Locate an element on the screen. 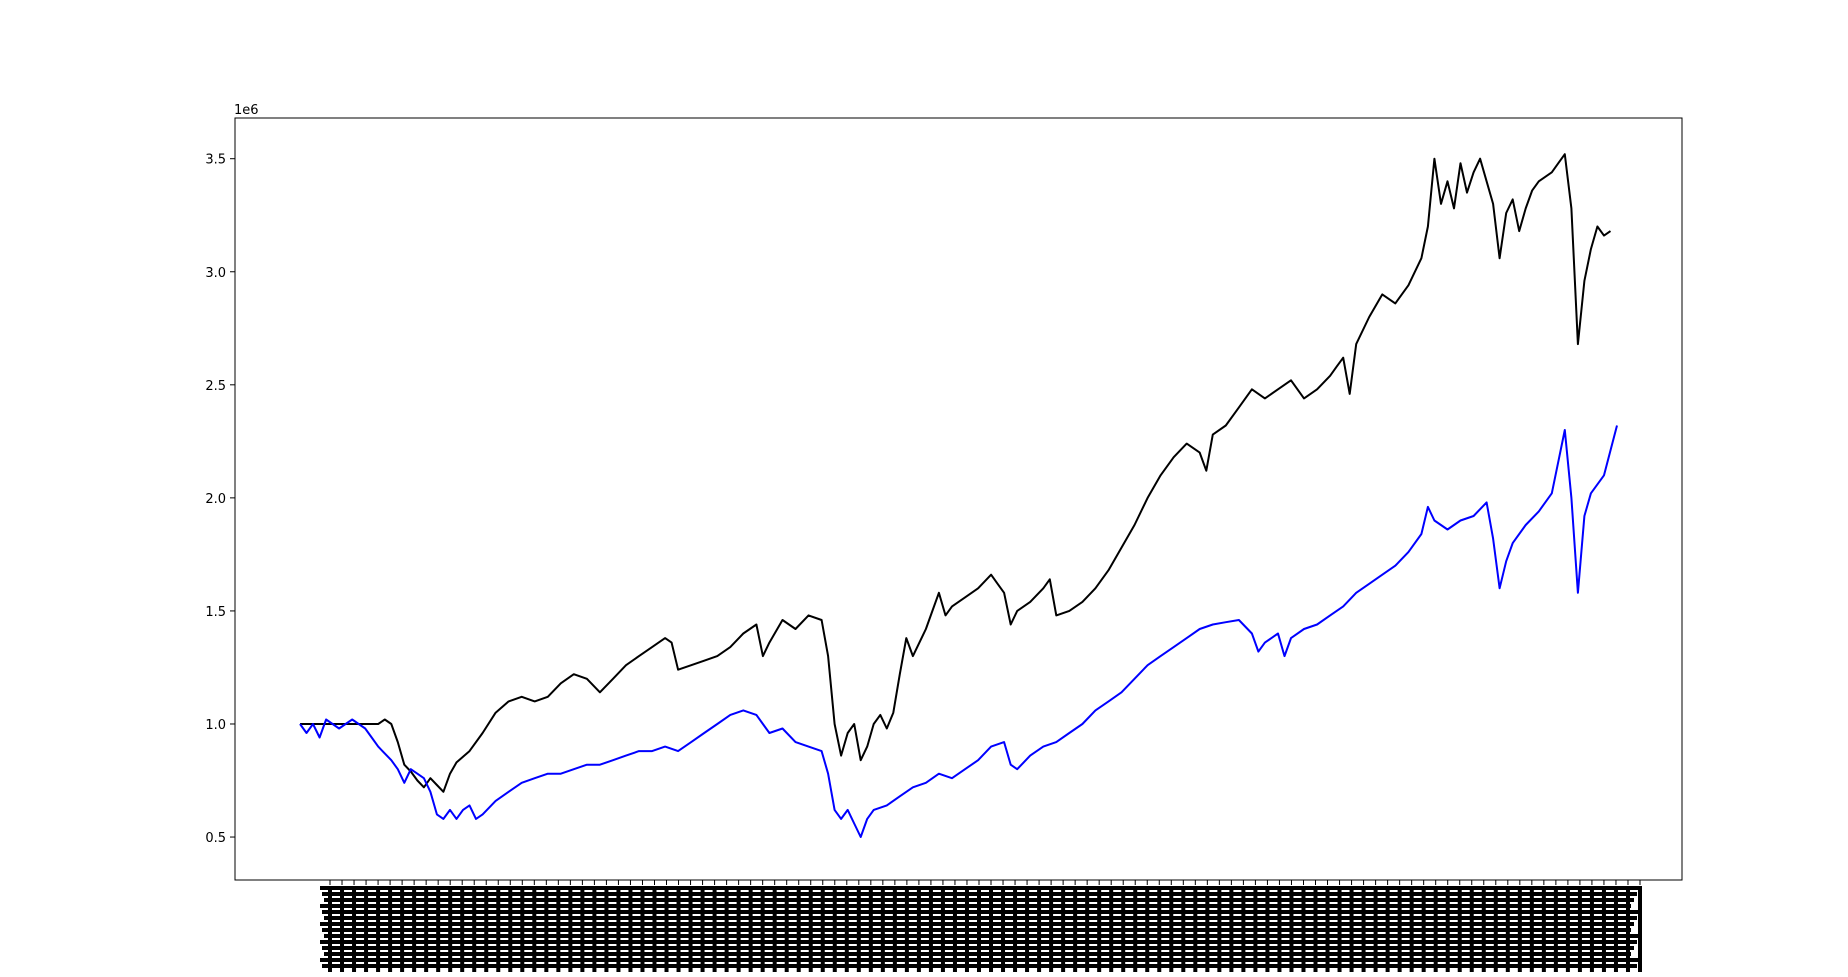  y-axis: 0.5 1.0 1.5 2.0 2.5 3.0 3.5 is located at coordinates (220, 499).